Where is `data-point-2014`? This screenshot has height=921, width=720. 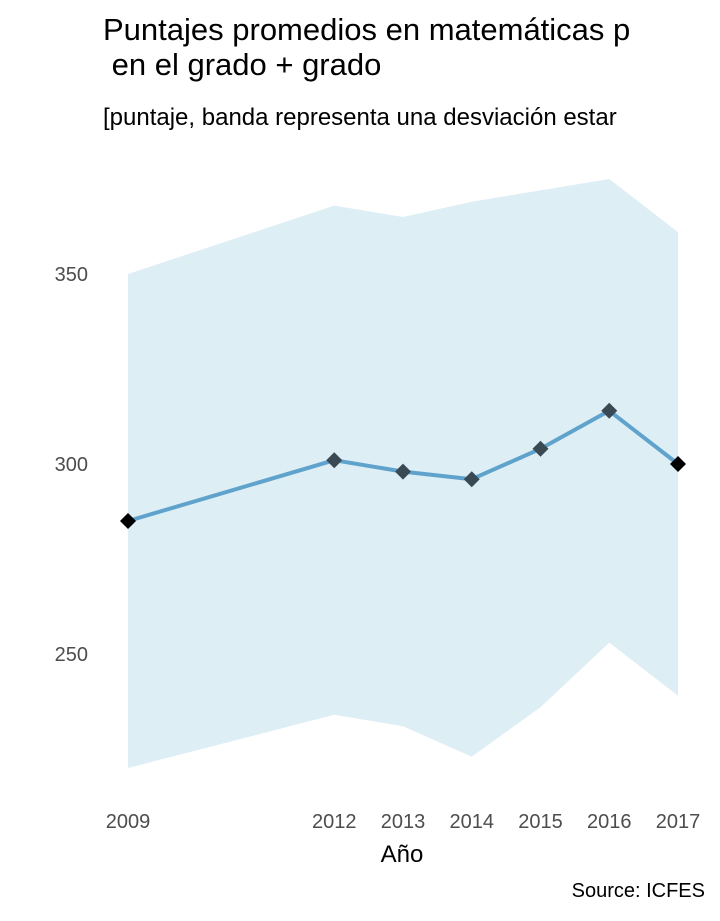
data-point-2014 is located at coordinates (471, 479).